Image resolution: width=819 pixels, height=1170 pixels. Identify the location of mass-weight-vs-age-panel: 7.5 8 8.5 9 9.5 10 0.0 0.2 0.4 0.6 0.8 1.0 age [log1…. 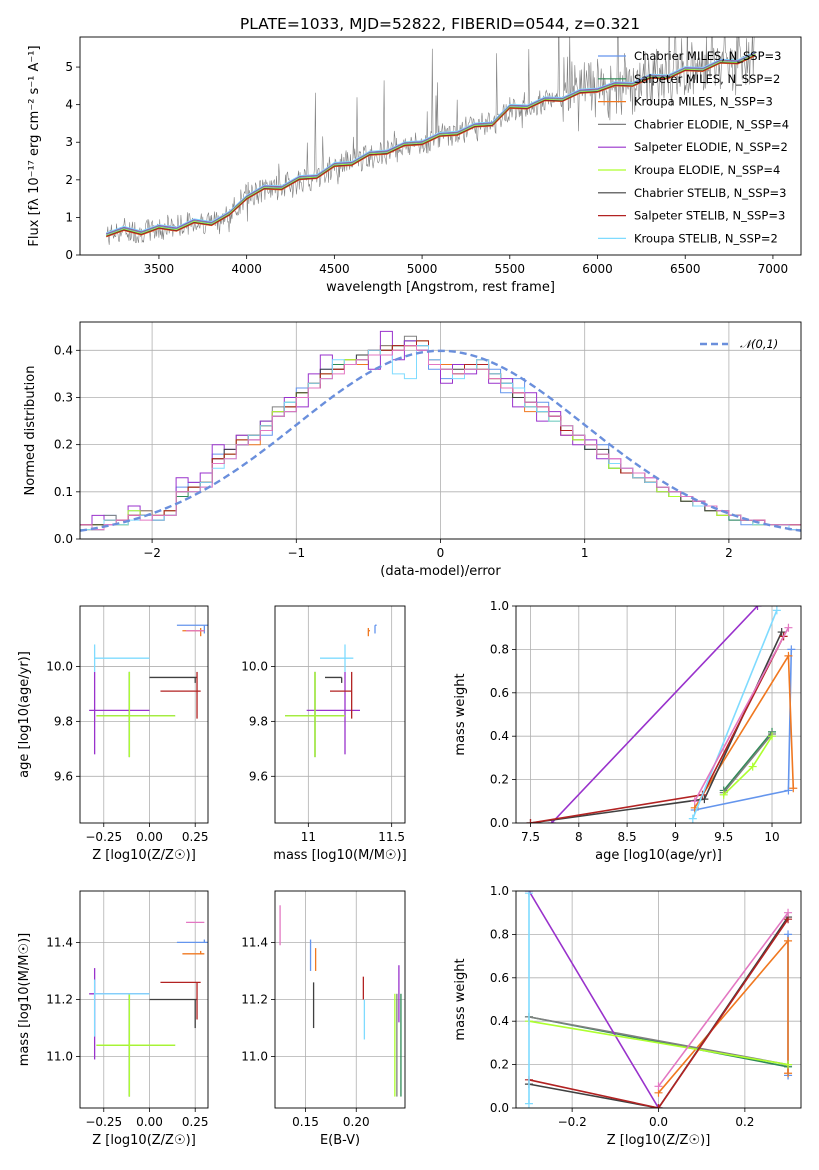
(627, 731).